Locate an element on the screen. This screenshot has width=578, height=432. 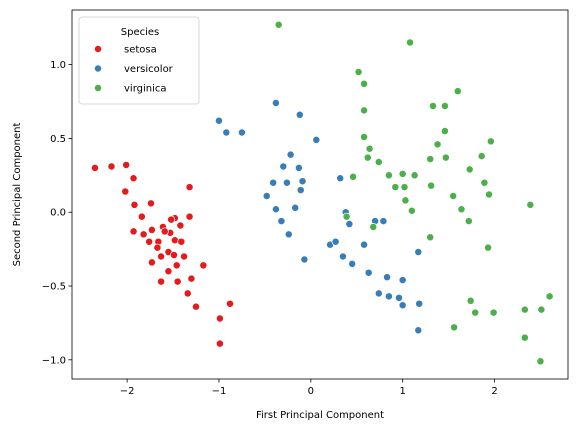
y-axis-label: Second Principal Component is located at coordinates (17, 195).